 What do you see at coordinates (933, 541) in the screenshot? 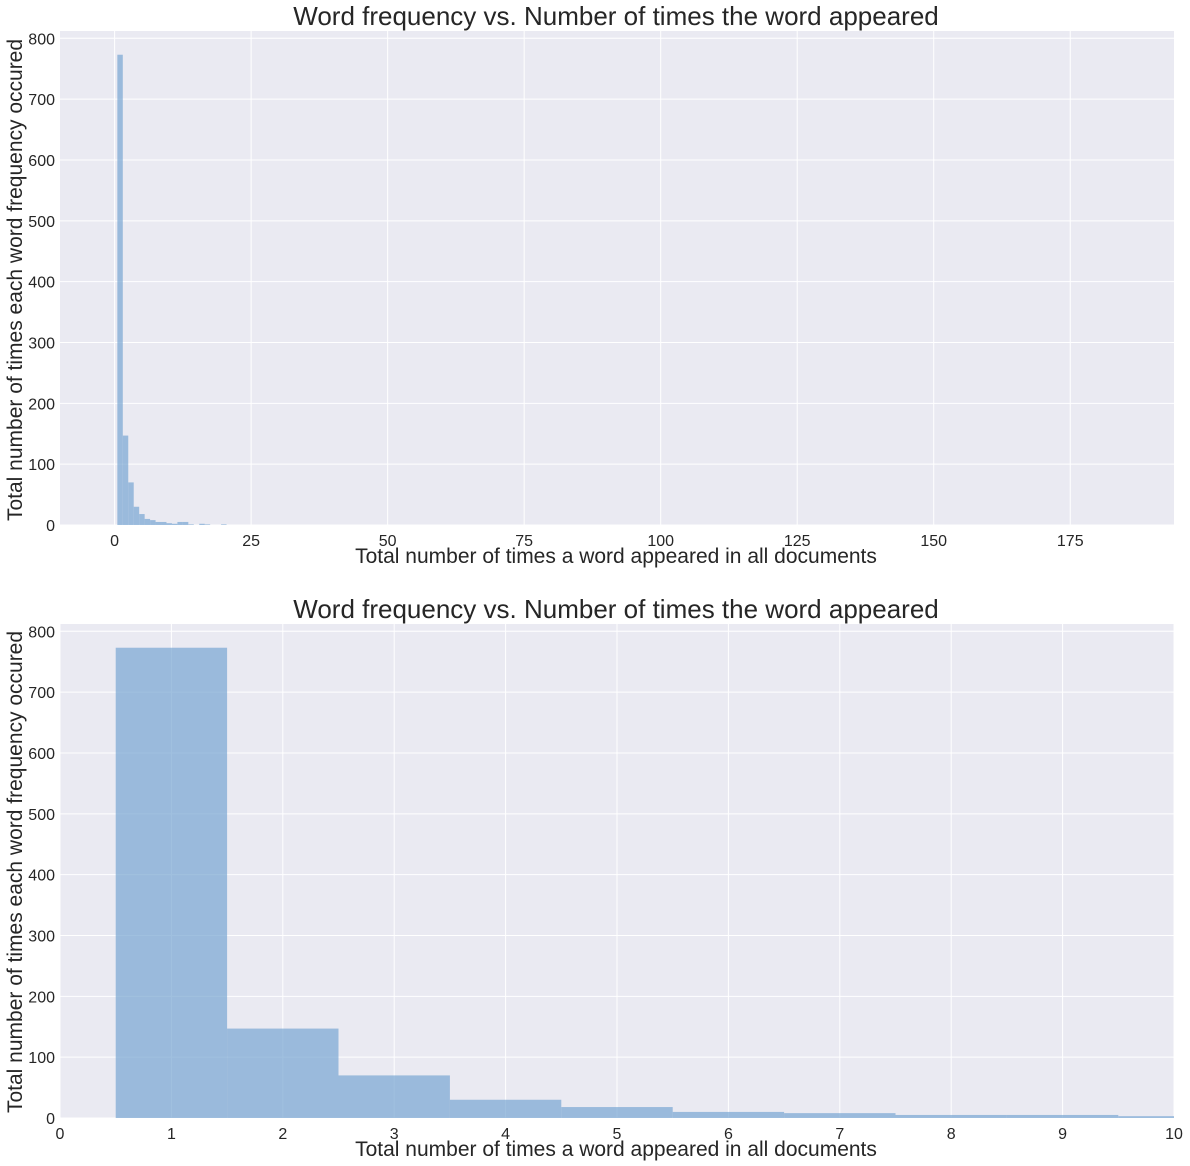
I see `x-tick-label: 150` at bounding box center [933, 541].